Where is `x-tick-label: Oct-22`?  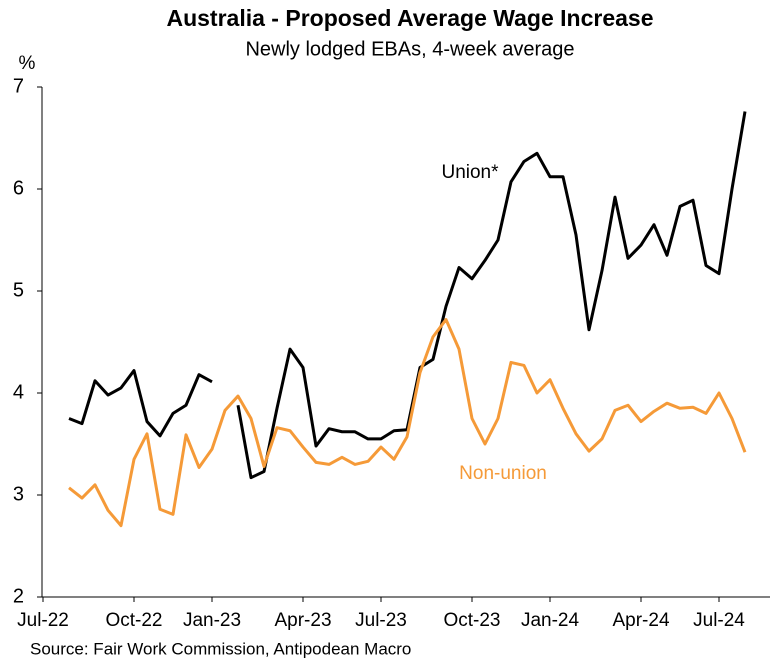
x-tick-label: Oct-22 is located at coordinates (133, 620).